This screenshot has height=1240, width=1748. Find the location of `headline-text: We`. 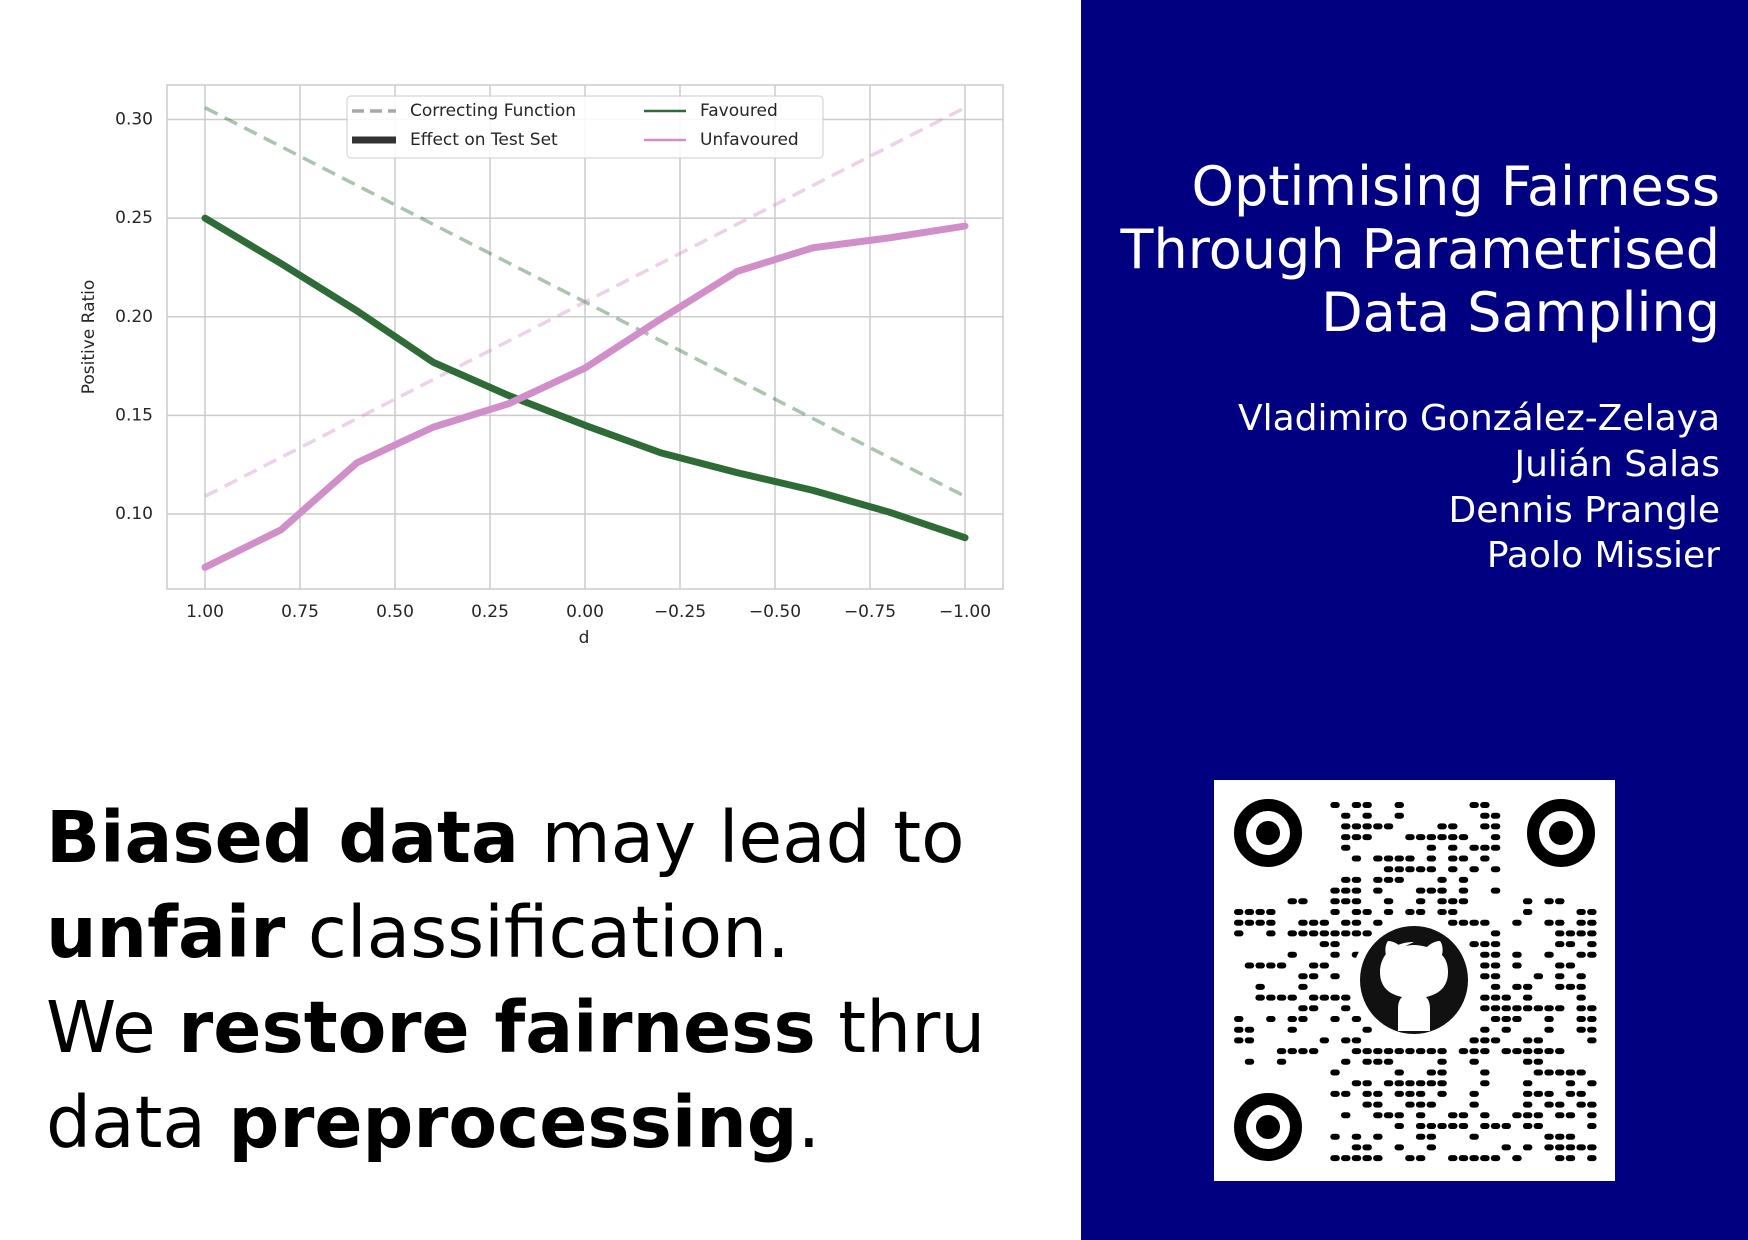

headline-text: We is located at coordinates (112, 1027).